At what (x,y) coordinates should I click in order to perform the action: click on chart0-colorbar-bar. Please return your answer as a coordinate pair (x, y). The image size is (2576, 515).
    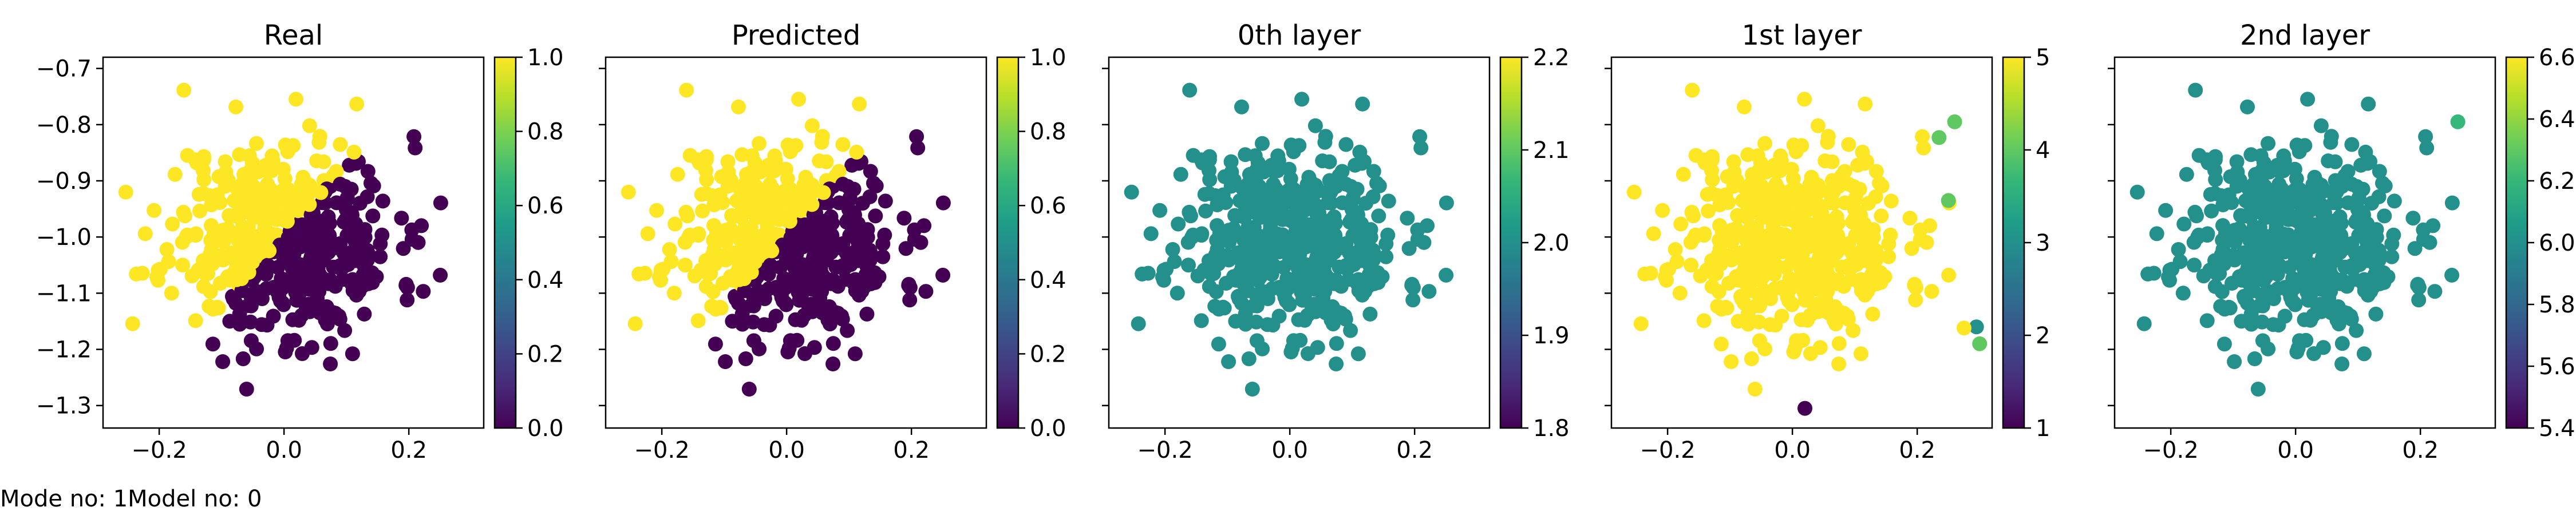
    Looking at the image, I should click on (505, 242).